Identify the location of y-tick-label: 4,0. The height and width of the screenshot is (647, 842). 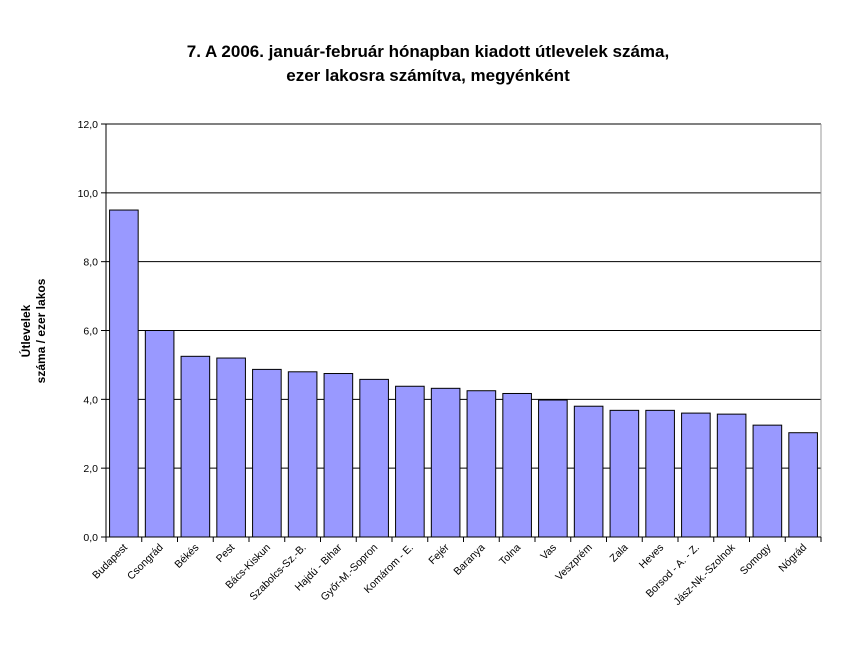
(90, 400).